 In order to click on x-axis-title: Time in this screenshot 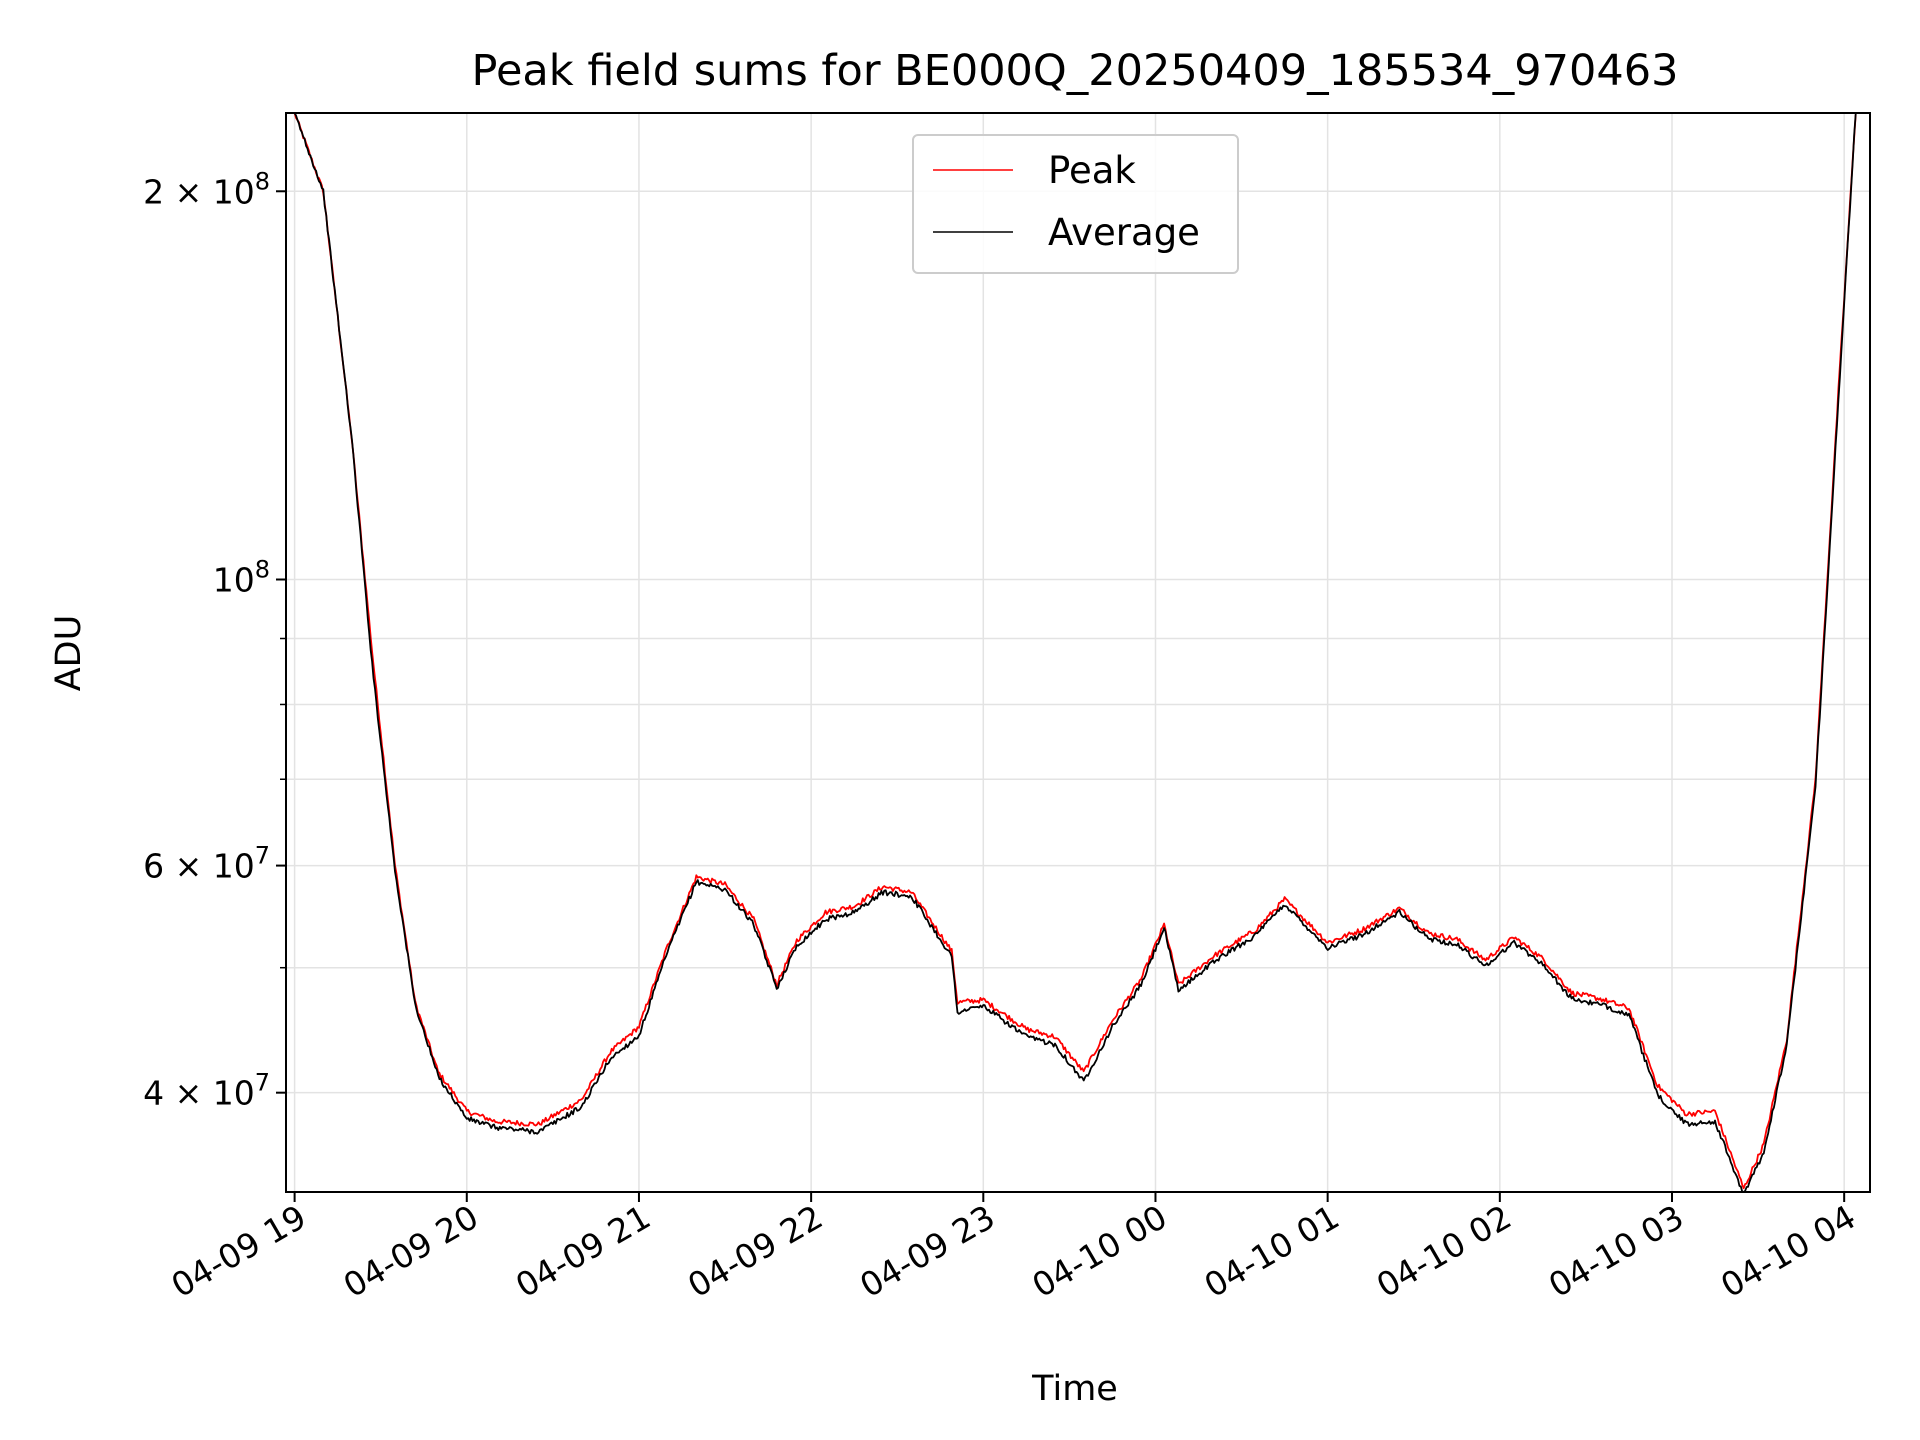, I will do `click(1074, 1389)`.